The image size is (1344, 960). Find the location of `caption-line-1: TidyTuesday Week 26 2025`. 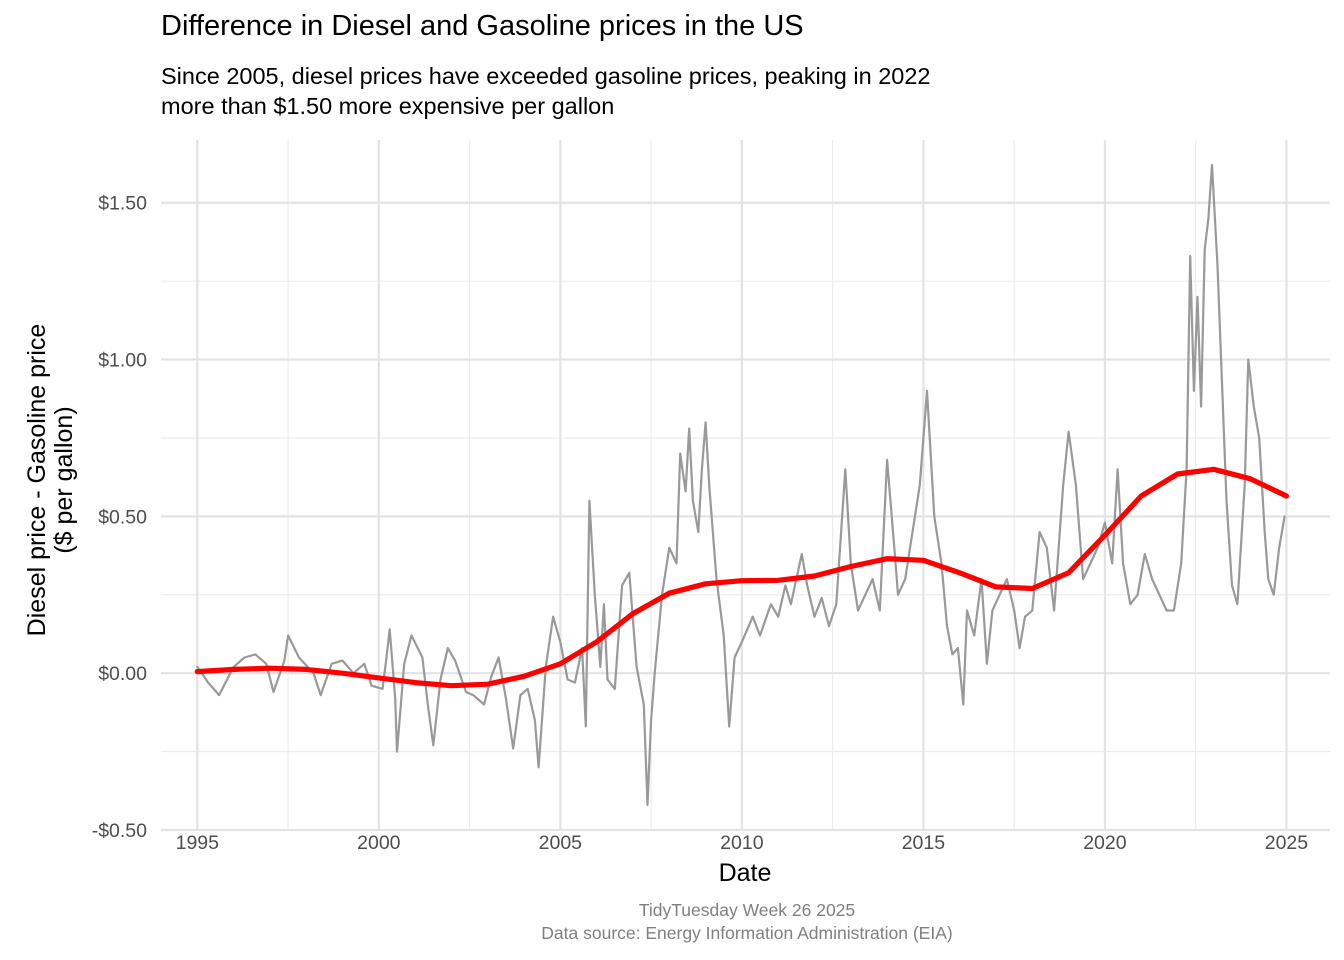

caption-line-1: TidyTuesday Week 26 2025 is located at coordinates (747, 910).